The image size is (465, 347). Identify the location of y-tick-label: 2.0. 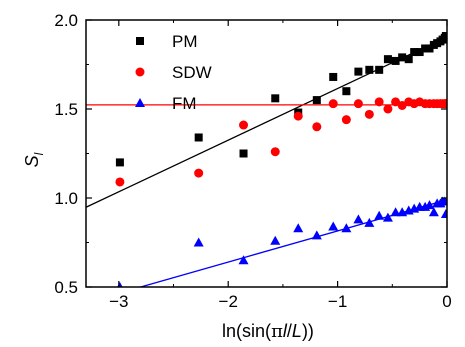
(66, 20).